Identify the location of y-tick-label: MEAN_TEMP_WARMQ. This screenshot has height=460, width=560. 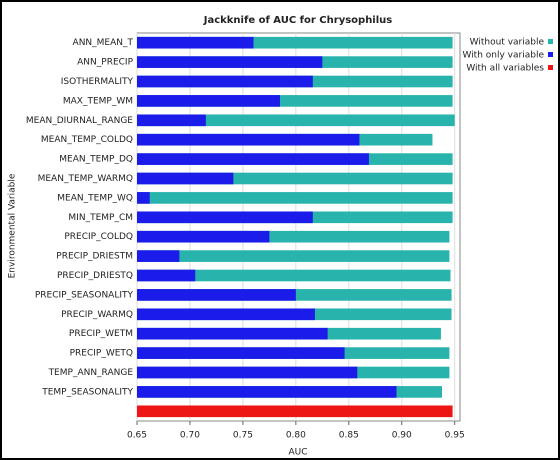
(85, 179).